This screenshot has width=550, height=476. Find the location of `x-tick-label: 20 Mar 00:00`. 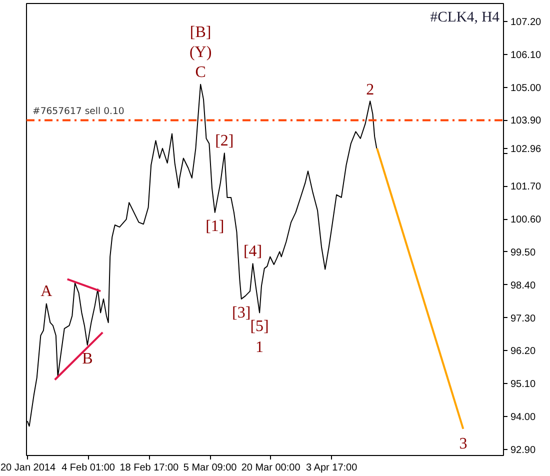

x-tick-label: 20 Mar 00:00 is located at coordinates (271, 468).